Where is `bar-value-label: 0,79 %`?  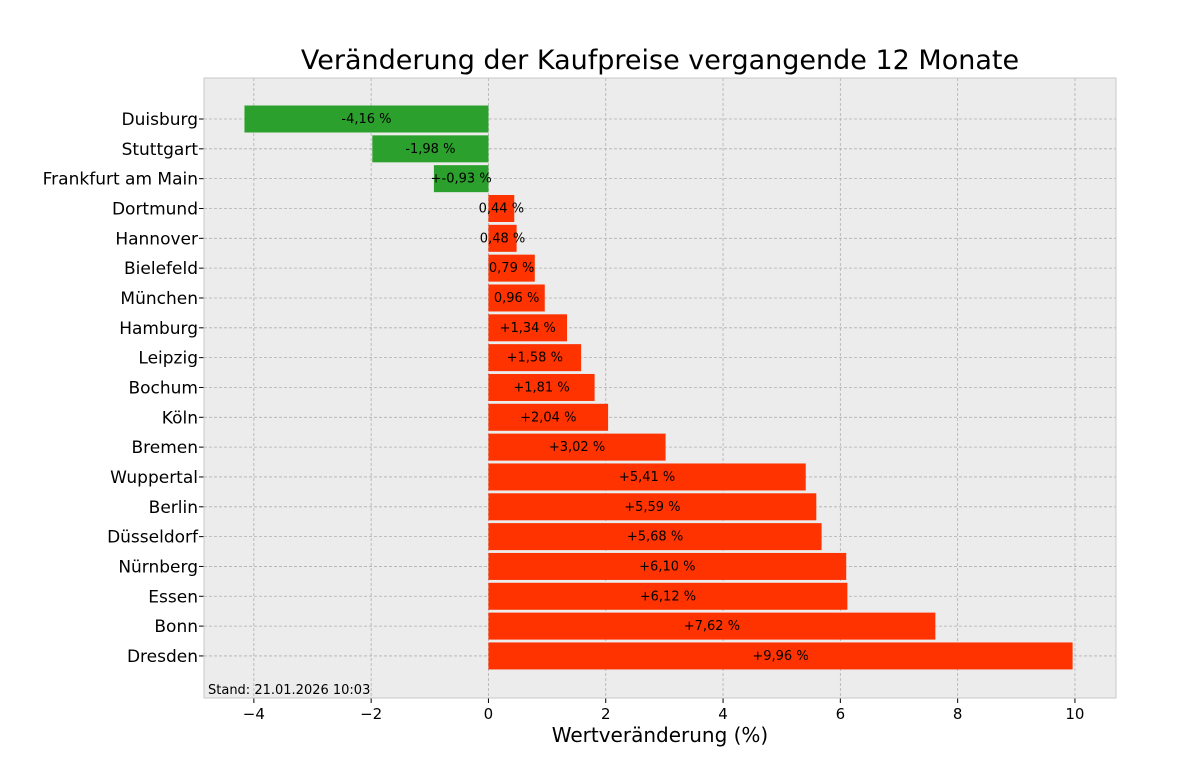 bar-value-label: 0,79 % is located at coordinates (511, 268).